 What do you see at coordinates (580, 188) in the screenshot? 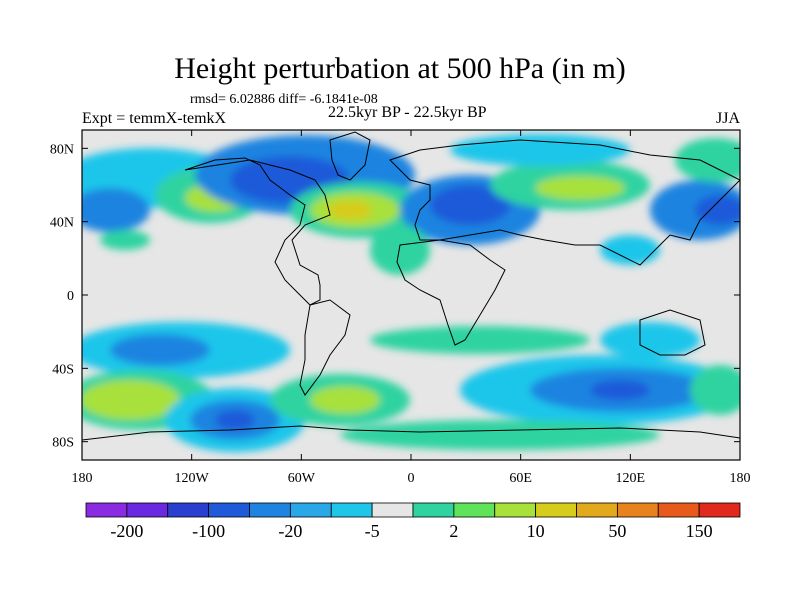
I see `central-asia-ridge-core` at bounding box center [580, 188].